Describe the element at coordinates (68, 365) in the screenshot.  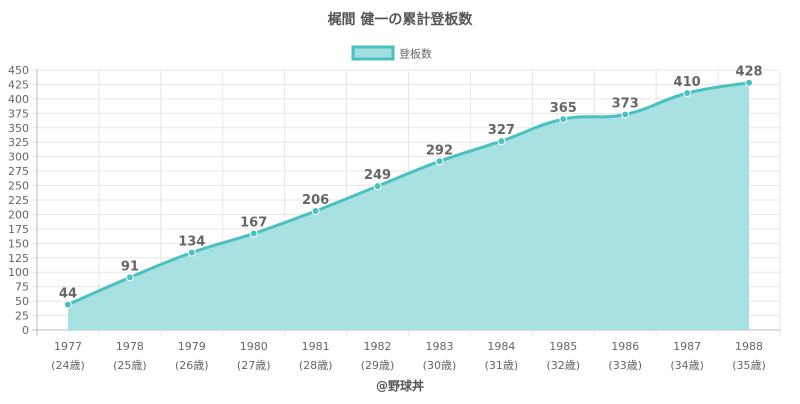
I see `x-tick-sublabel: (24歳)` at that location.